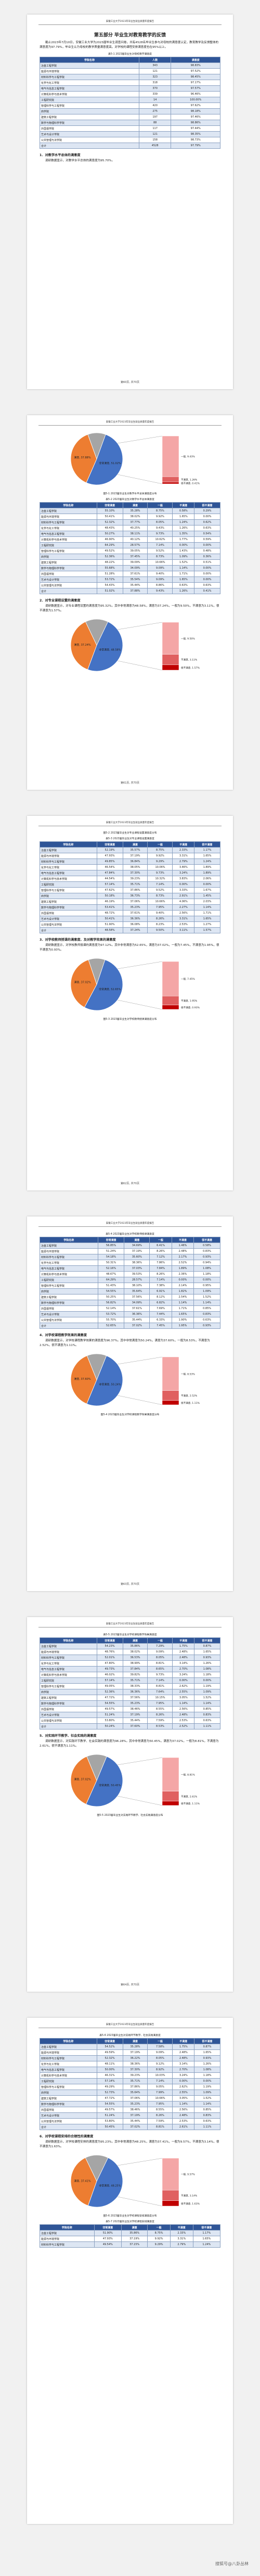  I want to click on row-label: 公共管理与法学院, so click(89, 140).